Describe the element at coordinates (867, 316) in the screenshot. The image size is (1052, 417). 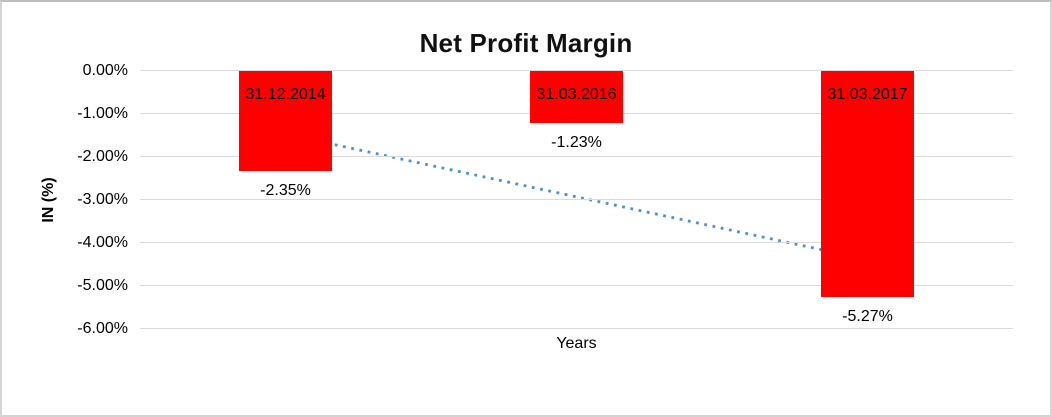
I see `value-label: -5.27%` at that location.